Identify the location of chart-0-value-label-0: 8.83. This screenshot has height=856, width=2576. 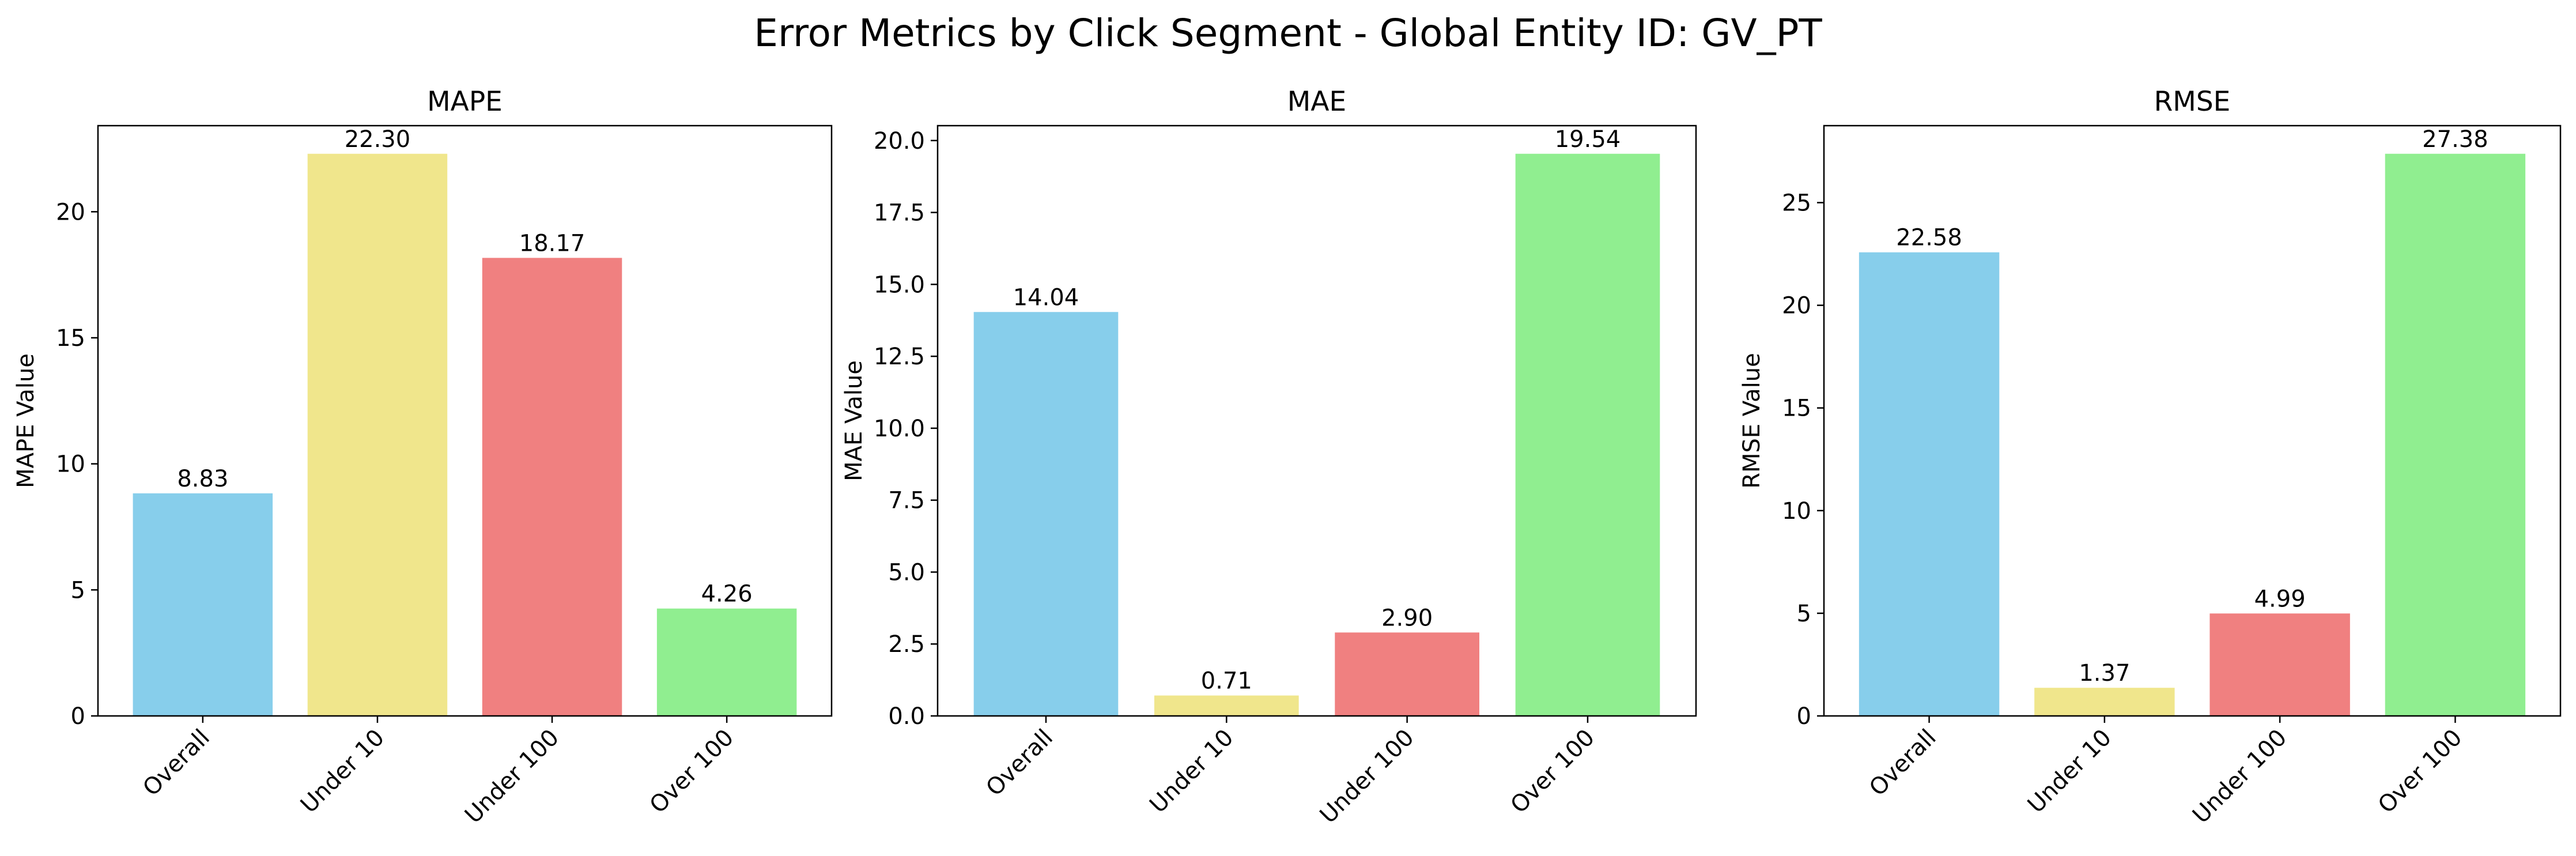
(202, 479).